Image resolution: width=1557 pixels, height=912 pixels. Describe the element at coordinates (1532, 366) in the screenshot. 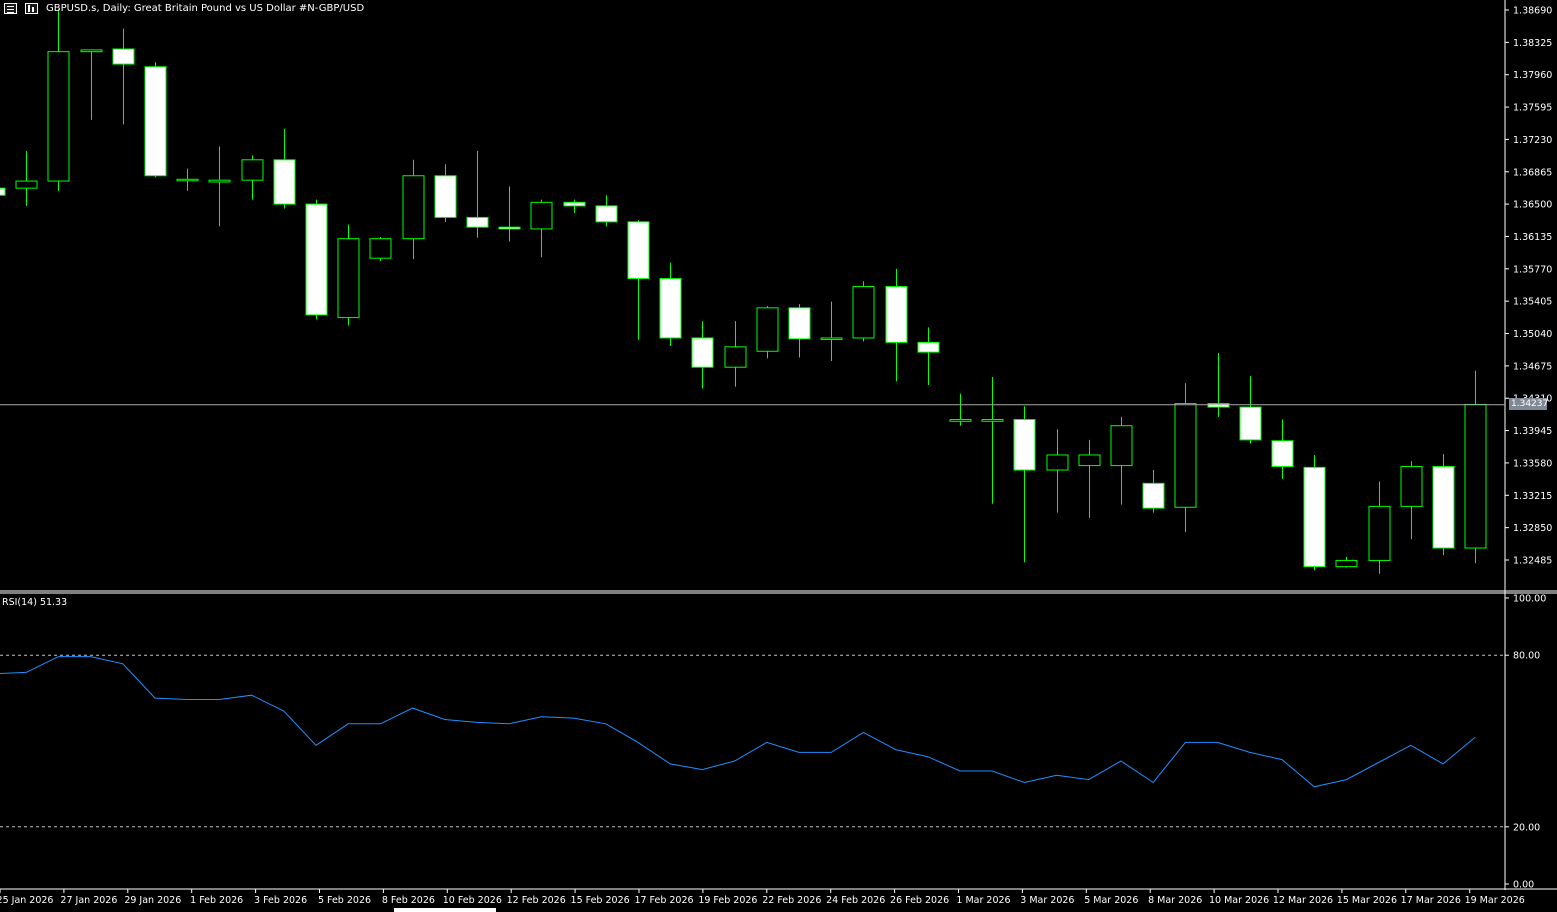

I see `price-tick-label: 1.34675` at that location.